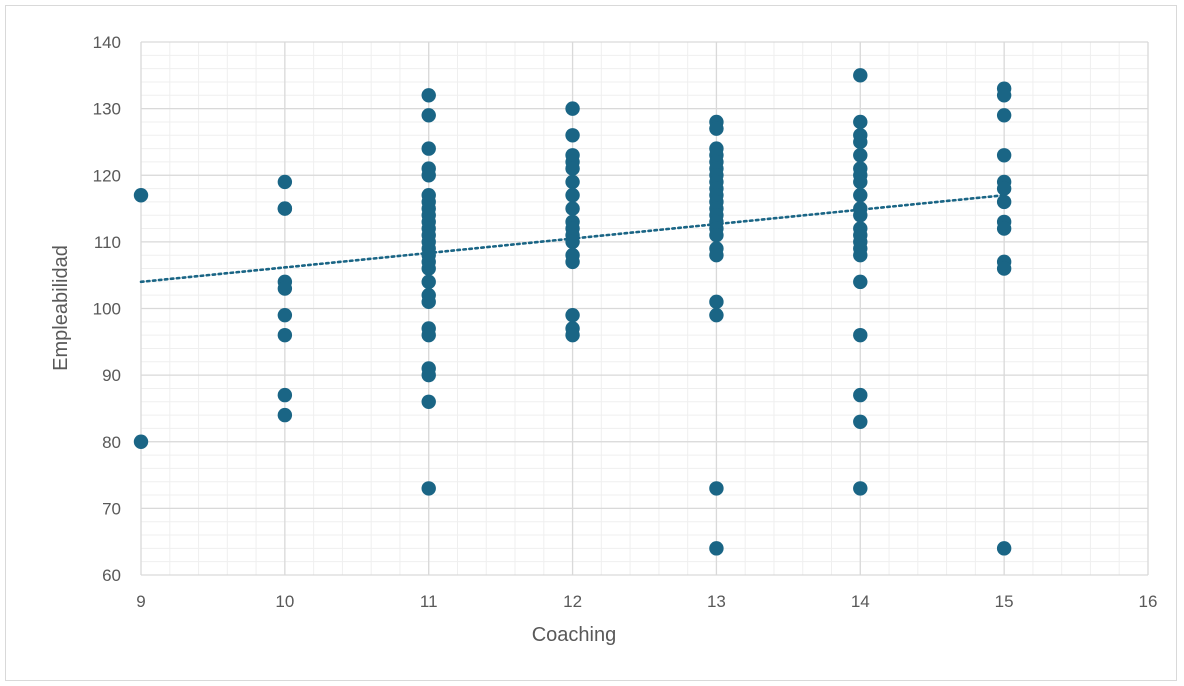 This screenshot has width=1184, height=686. I want to click on y-tick-label: 70, so click(111, 508).